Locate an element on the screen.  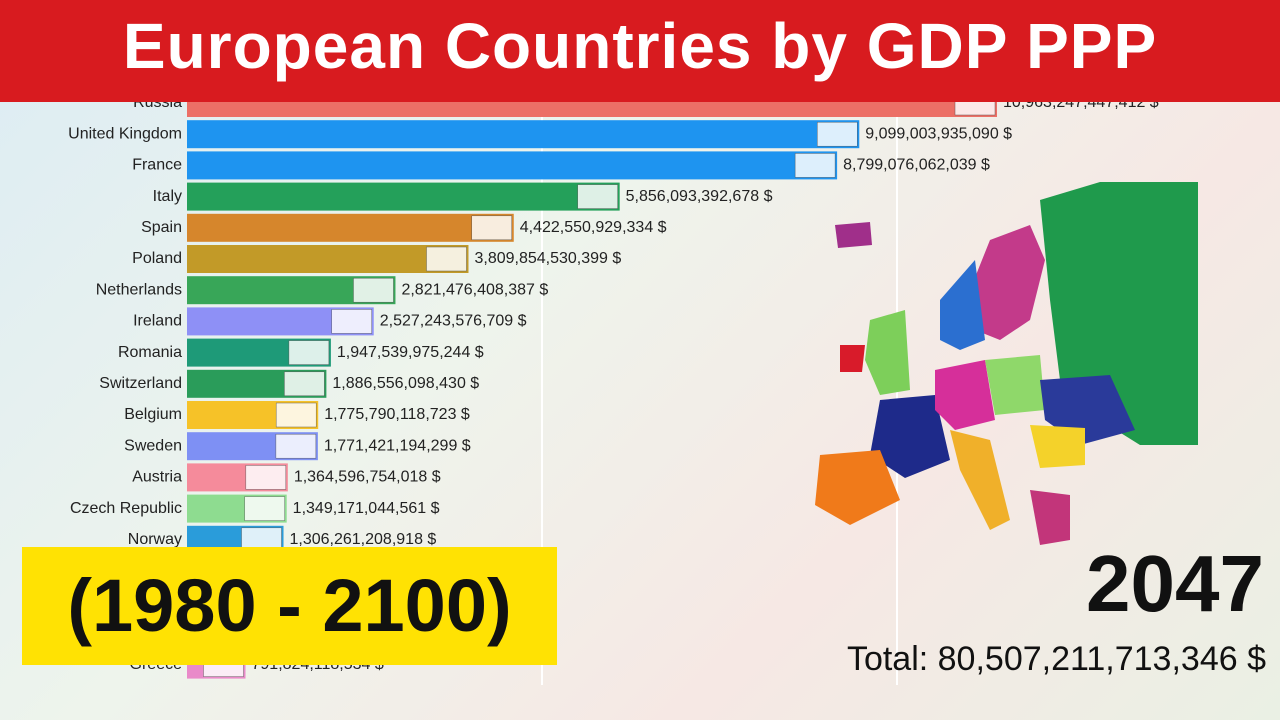
chart-title: European Countries by GDP PPP is located at coordinates (640, 46).